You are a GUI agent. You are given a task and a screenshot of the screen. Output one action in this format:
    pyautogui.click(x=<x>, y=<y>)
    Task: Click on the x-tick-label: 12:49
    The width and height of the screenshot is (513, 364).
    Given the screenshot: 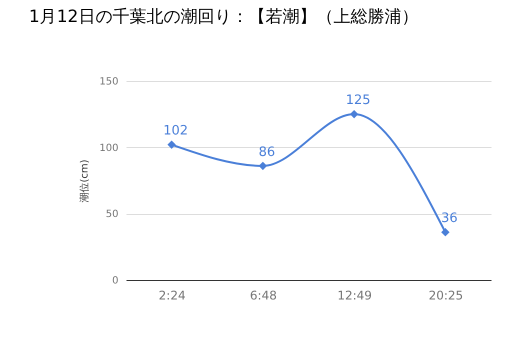 What is the action you would take?
    pyautogui.click(x=354, y=295)
    